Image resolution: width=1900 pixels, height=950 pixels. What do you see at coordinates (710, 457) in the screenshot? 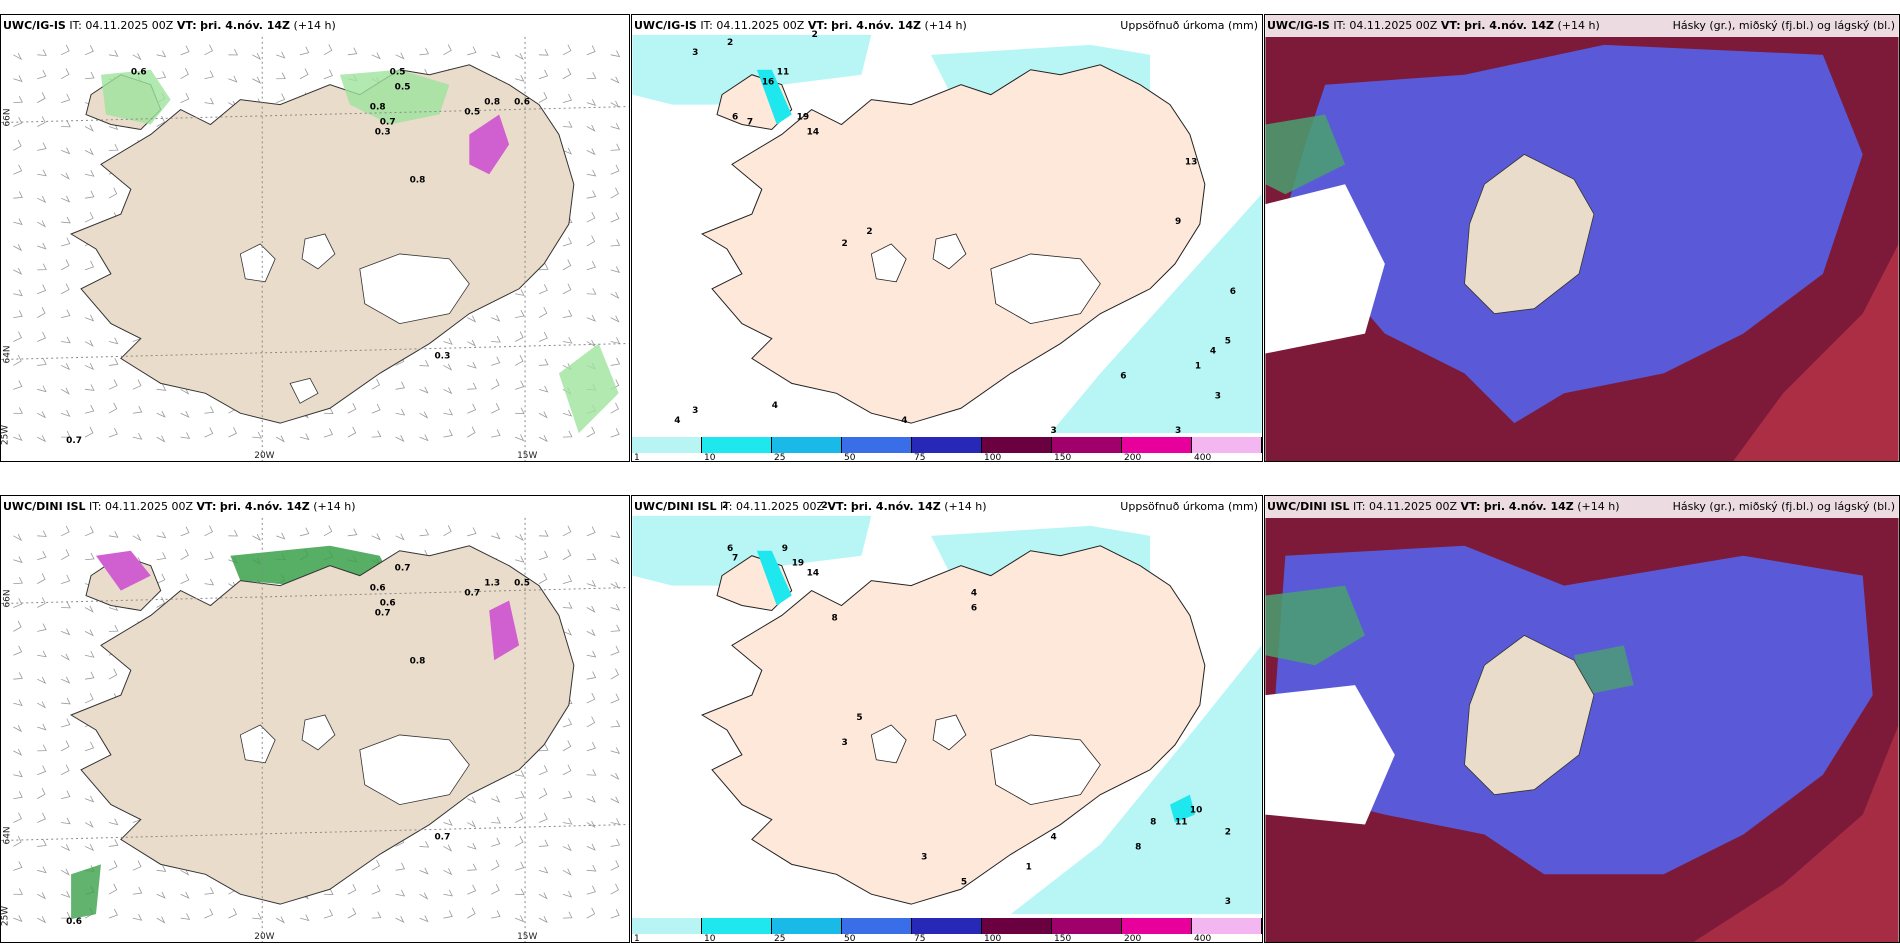
I see `colorbar-tick: 10` at bounding box center [710, 457].